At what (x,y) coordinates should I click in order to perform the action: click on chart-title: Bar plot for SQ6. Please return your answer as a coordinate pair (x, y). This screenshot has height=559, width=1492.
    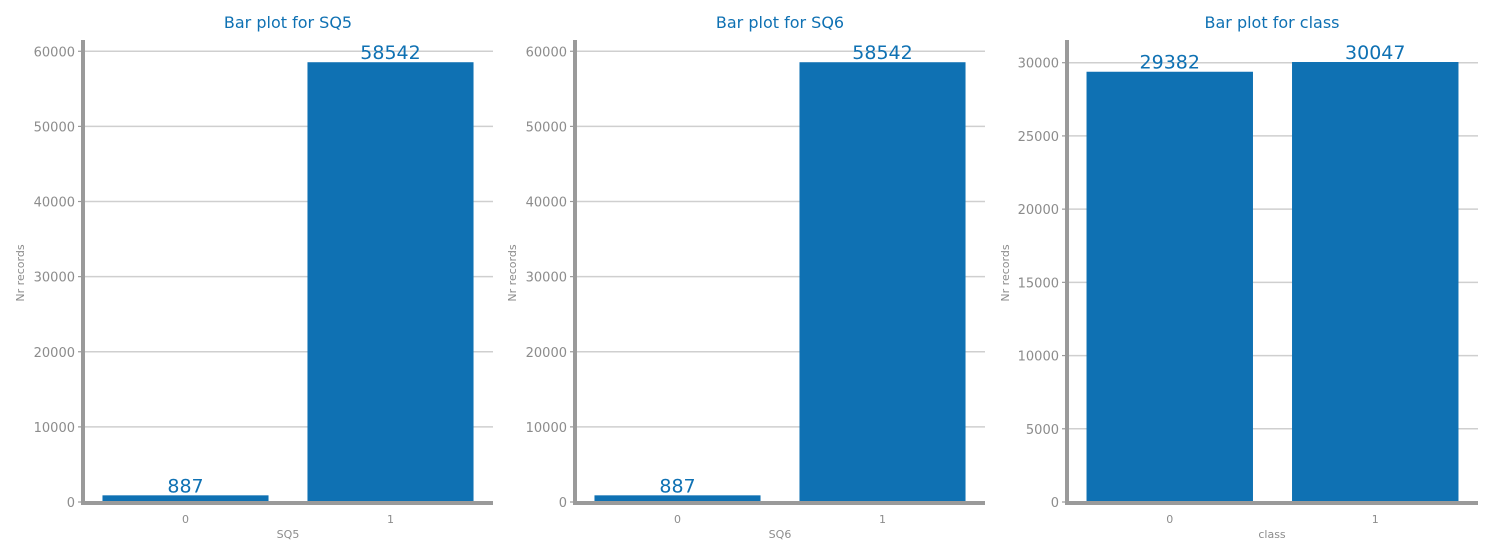
    Looking at the image, I should click on (780, 22).